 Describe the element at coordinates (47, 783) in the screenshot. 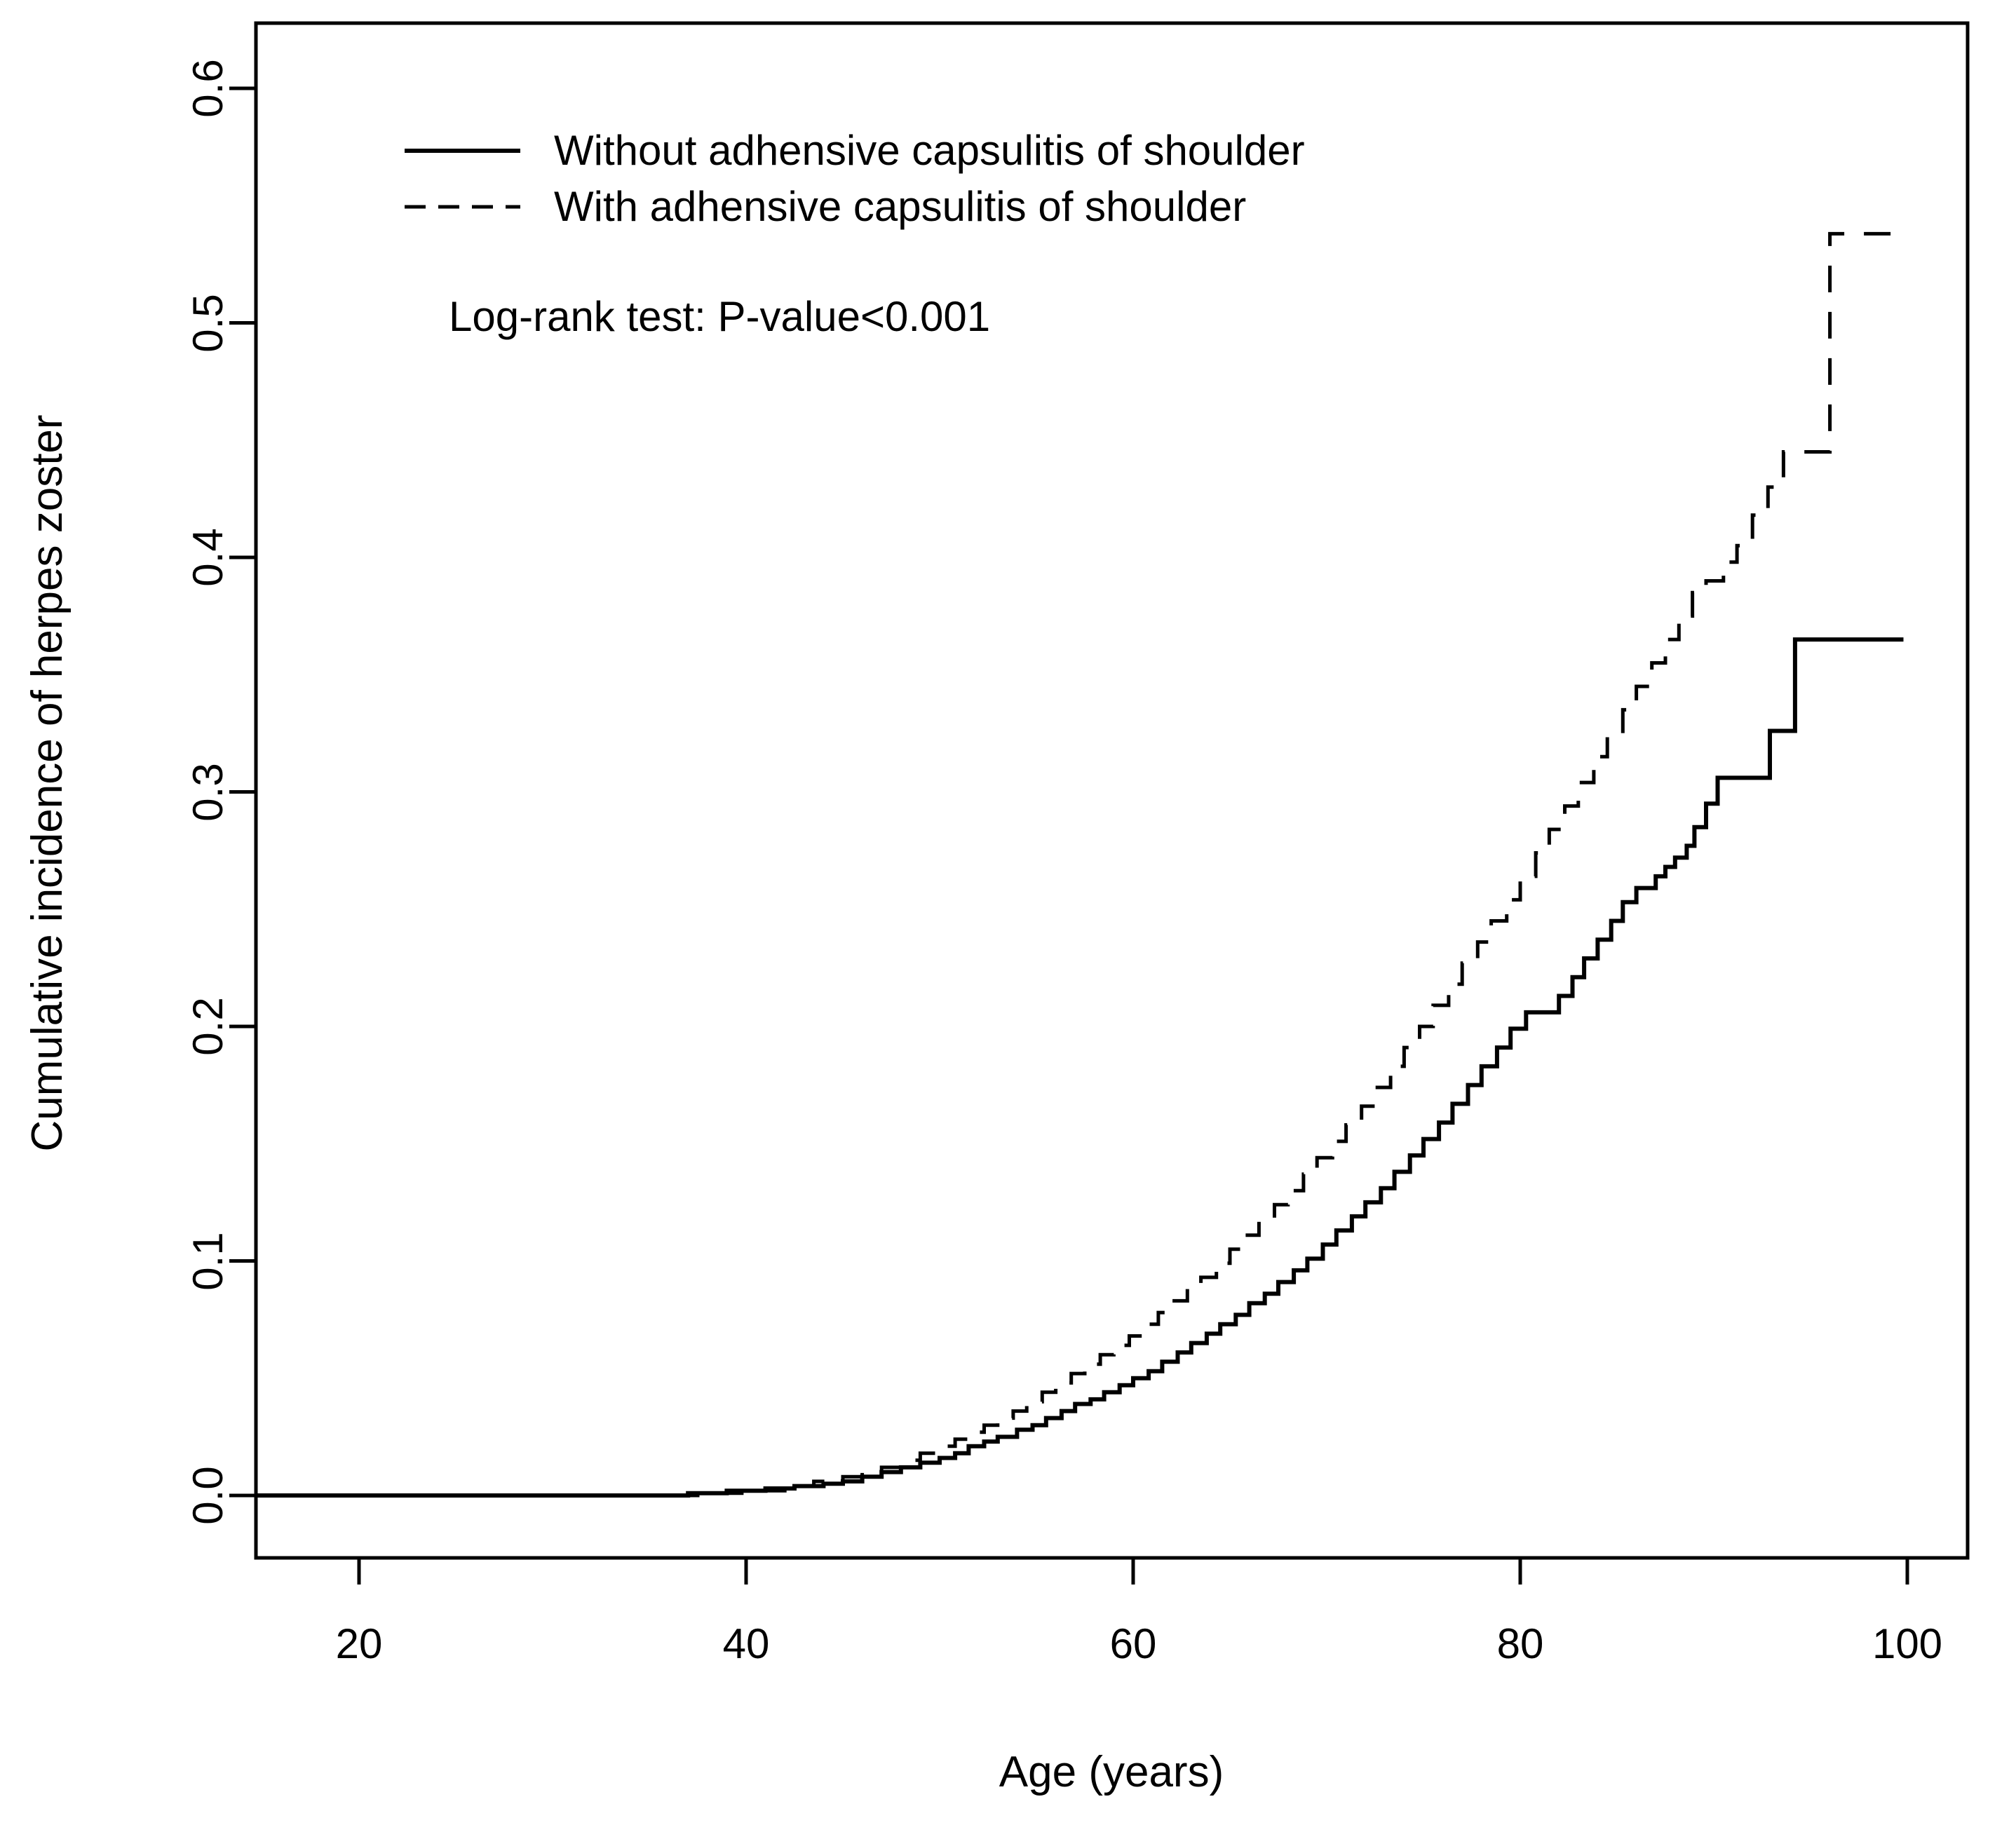

I see `y-axis-label: Cumulative incidence of herpes zoster` at that location.